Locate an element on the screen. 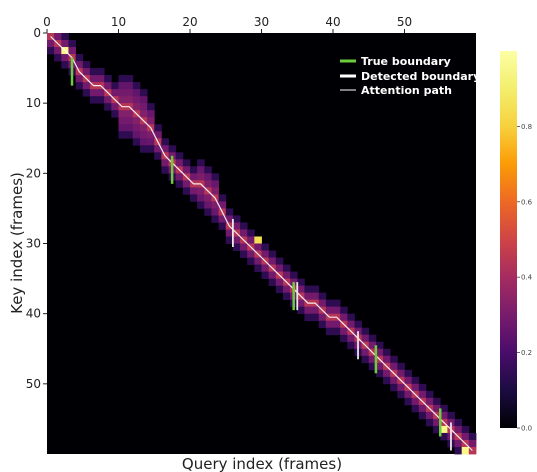 Image resolution: width=537 pixels, height=472 pixels. y-tick-label: 30 is located at coordinates (33, 244).